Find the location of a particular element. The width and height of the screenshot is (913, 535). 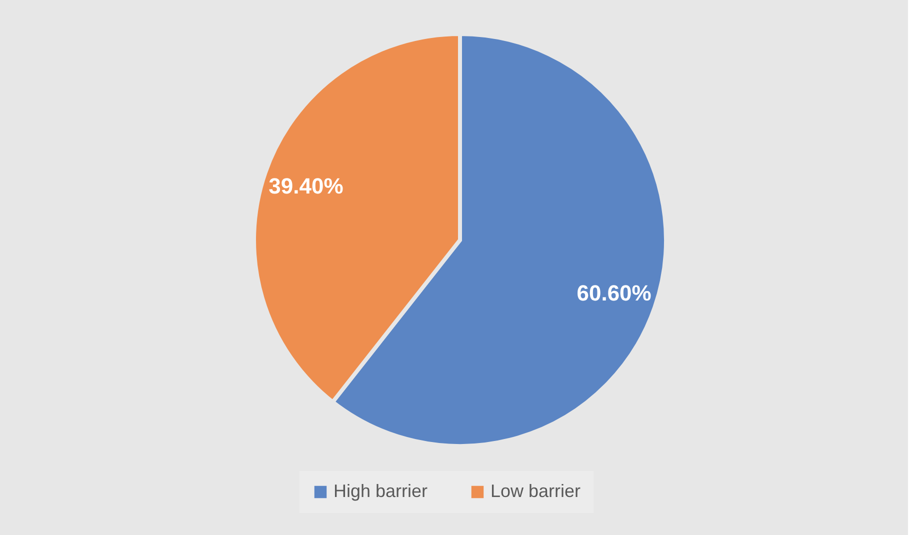

data-label: 60.60% is located at coordinates (614, 293).